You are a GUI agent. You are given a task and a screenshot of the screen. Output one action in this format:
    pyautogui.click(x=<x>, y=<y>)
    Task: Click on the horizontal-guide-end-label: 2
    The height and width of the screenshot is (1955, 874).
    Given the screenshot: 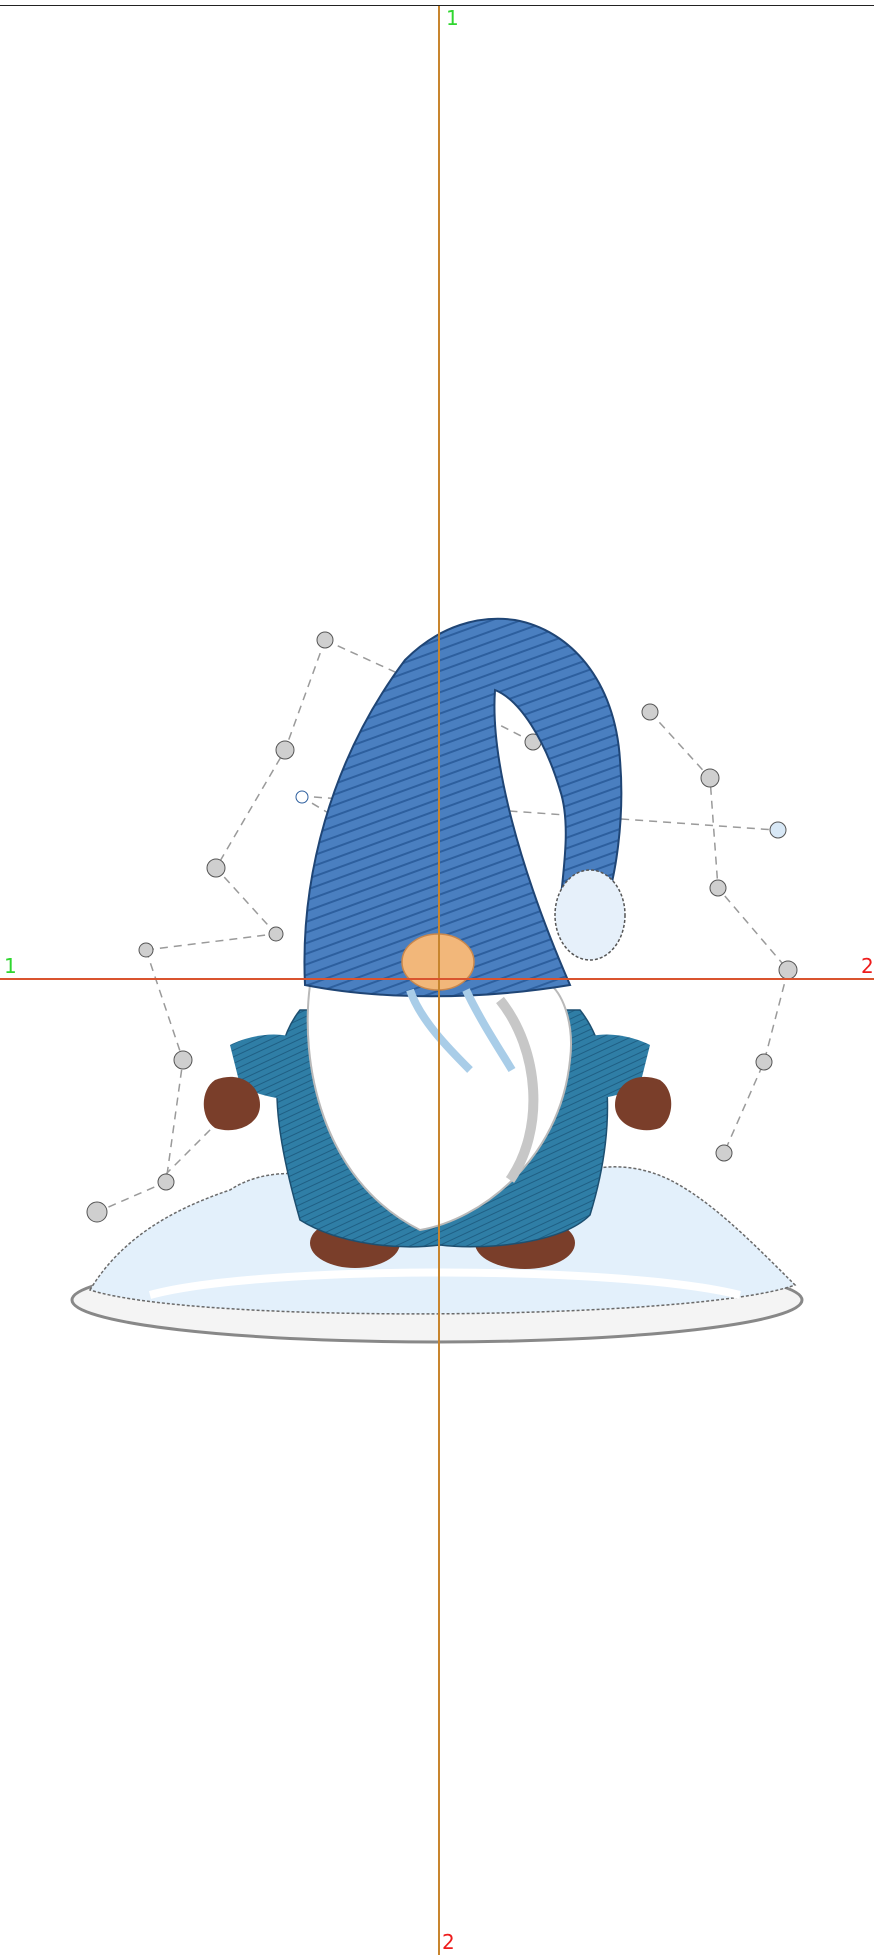 What is the action you would take?
    pyautogui.click(x=867, y=966)
    